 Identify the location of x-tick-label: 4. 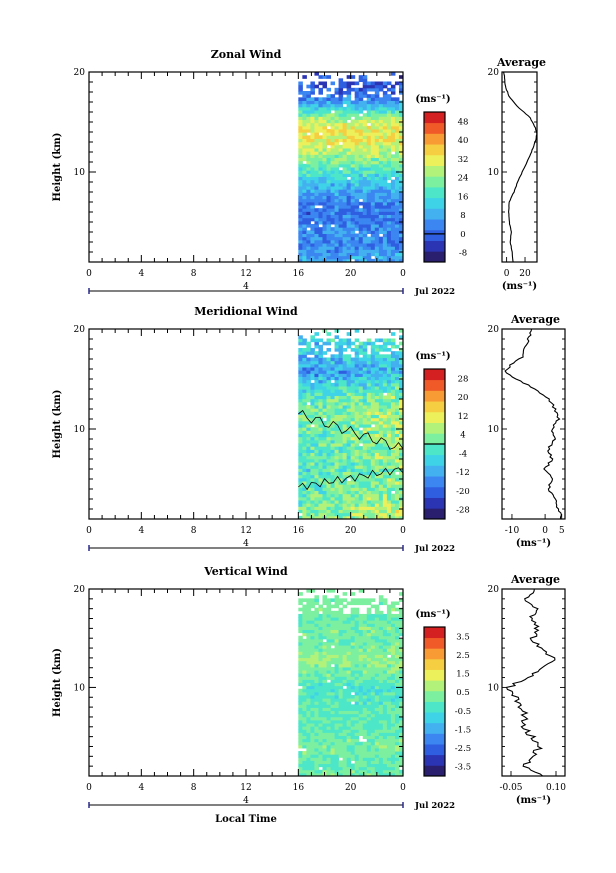
(141, 531).